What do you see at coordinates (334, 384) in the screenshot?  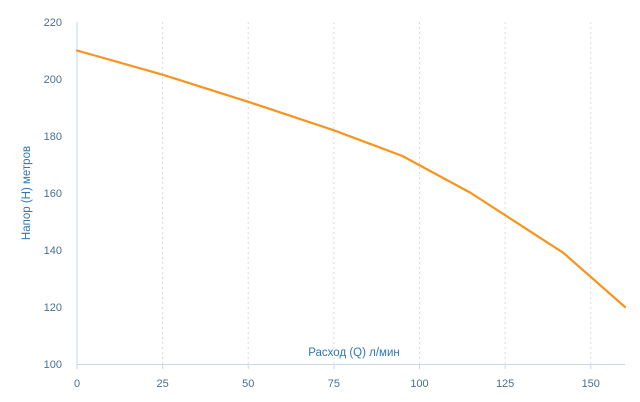 I see `x-tick-label: 75` at bounding box center [334, 384].